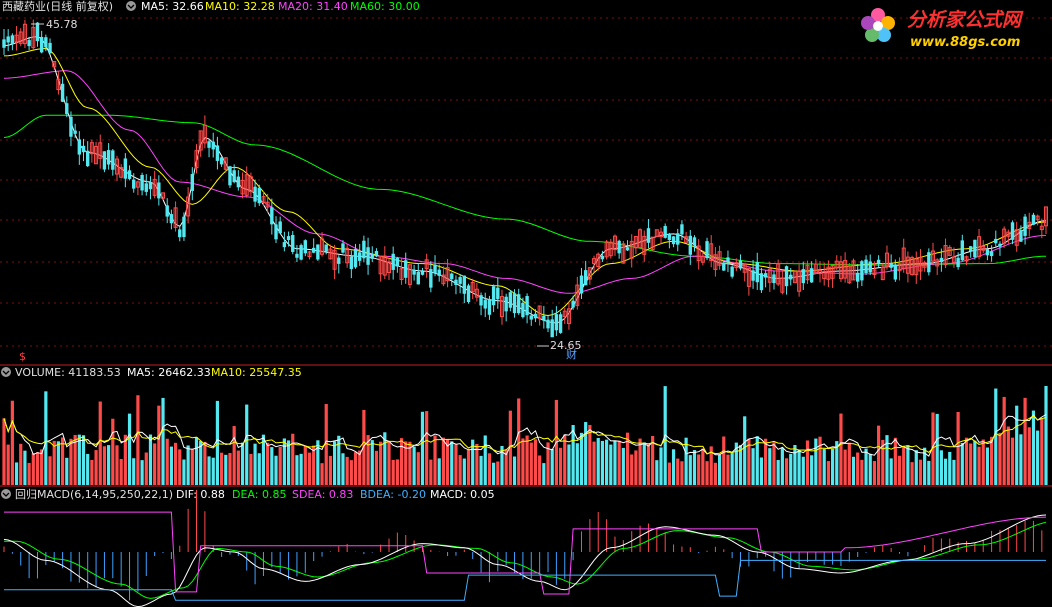  Describe the element at coordinates (57, 6) in the screenshot. I see `price-panel-title: 西藏药业(日线 前复权)` at that location.